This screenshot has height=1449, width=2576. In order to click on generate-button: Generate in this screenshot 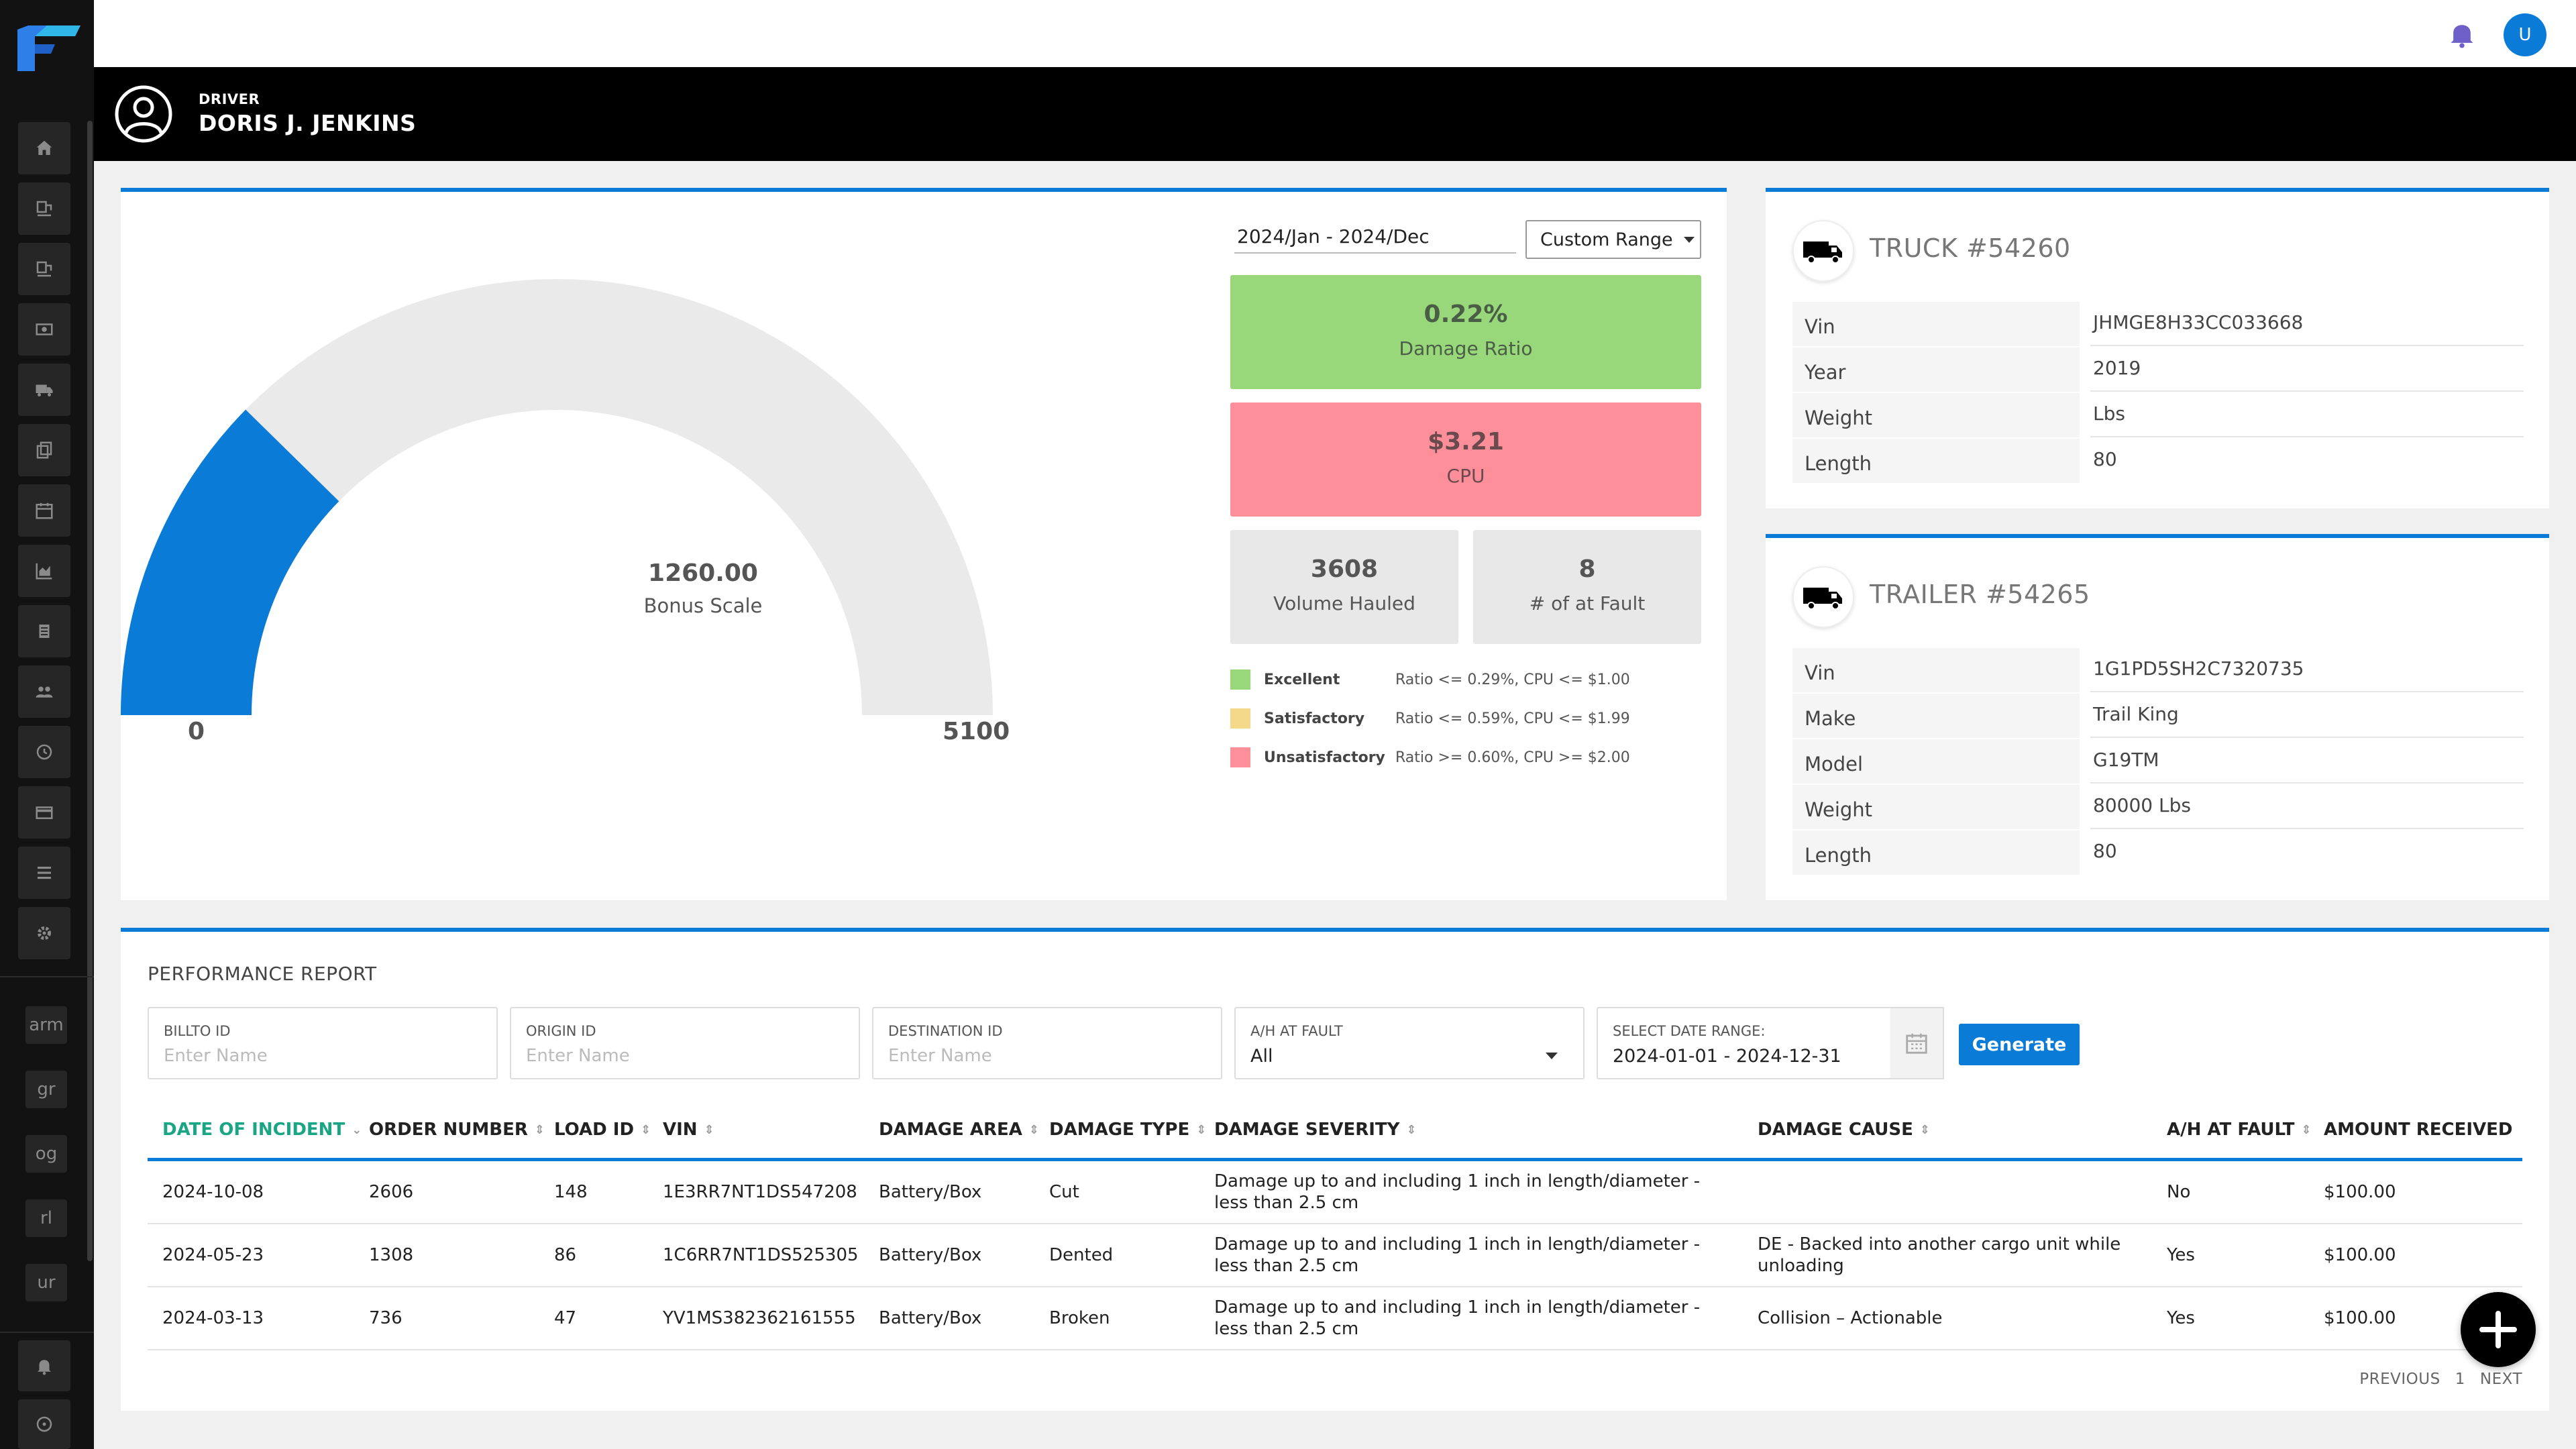, I will do `click(2019, 1044)`.